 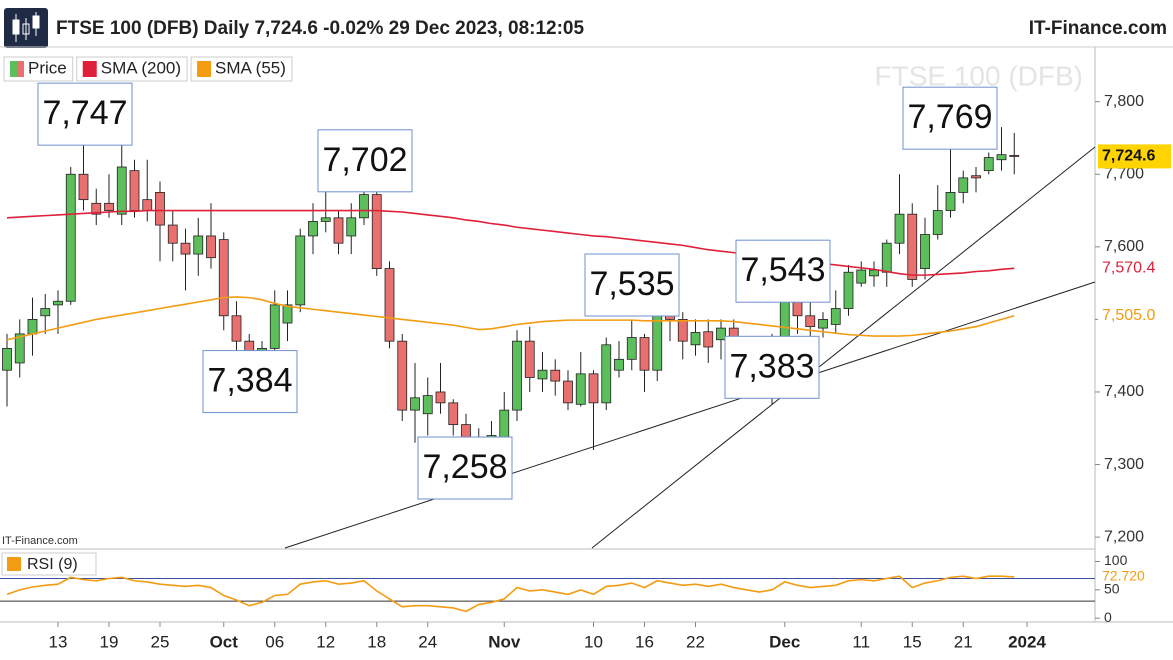 What do you see at coordinates (963, 641) in the screenshot?
I see `x-tick-label: 21` at bounding box center [963, 641].